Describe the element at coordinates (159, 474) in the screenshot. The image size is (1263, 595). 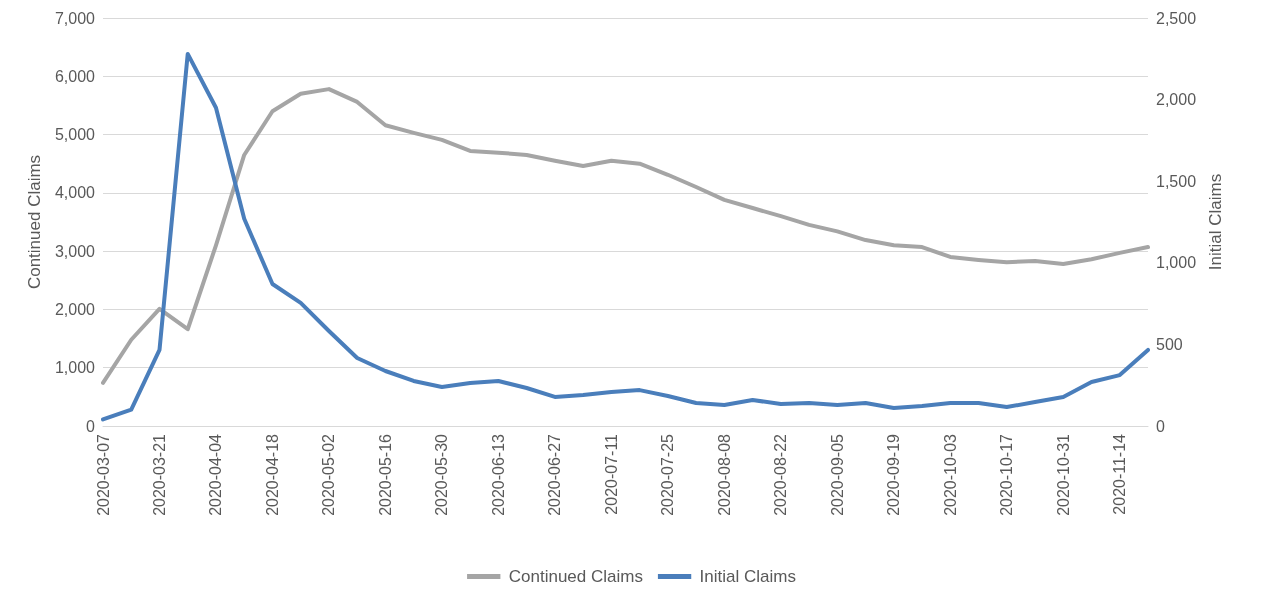
I see `x-tick-label: 2020-03-21` at that location.